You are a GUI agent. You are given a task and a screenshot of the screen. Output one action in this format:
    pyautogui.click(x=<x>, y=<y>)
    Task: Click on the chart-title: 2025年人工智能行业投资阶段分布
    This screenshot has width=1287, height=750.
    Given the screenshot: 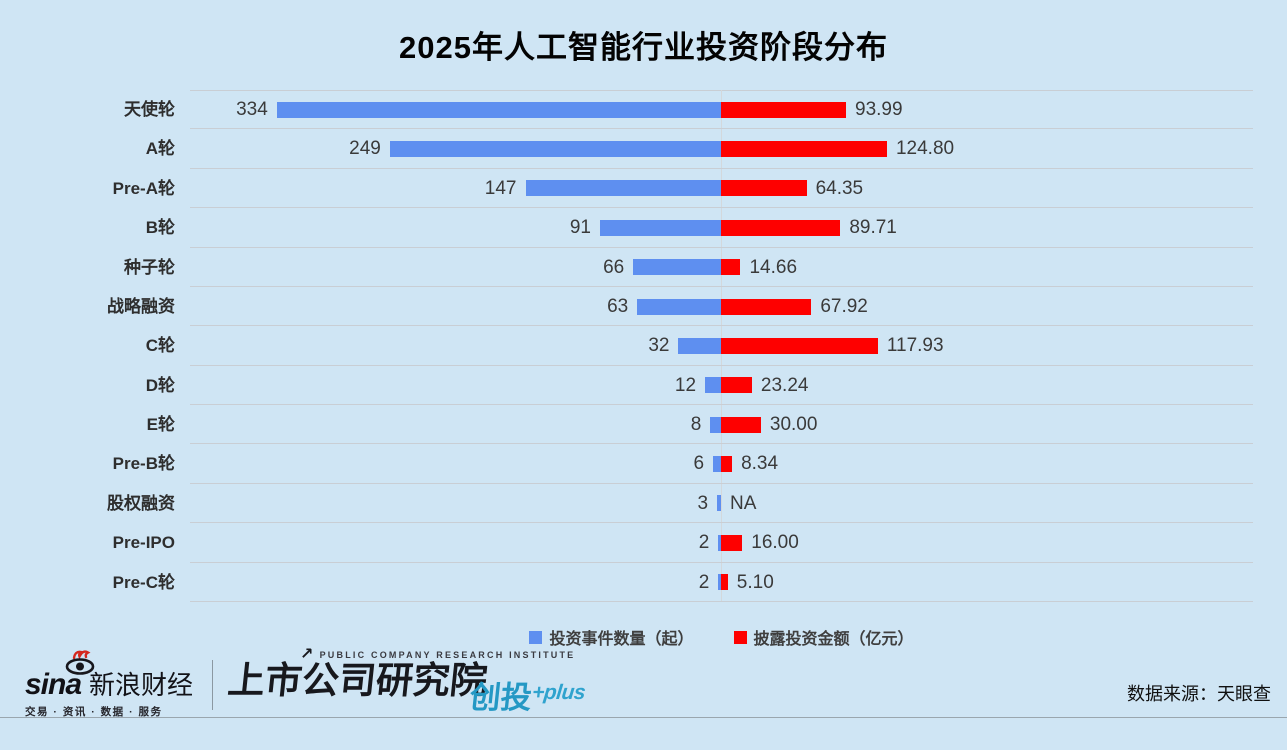 What is the action you would take?
    pyautogui.click(x=643, y=47)
    